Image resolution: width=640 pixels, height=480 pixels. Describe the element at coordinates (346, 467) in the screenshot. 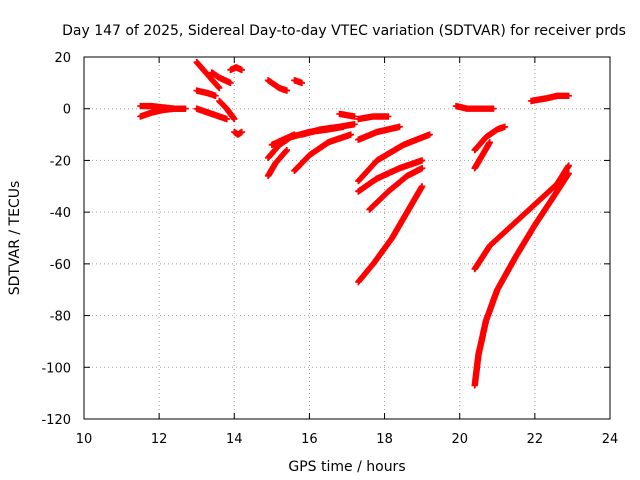

I see `x-axis-title: GPS time / hours` at that location.